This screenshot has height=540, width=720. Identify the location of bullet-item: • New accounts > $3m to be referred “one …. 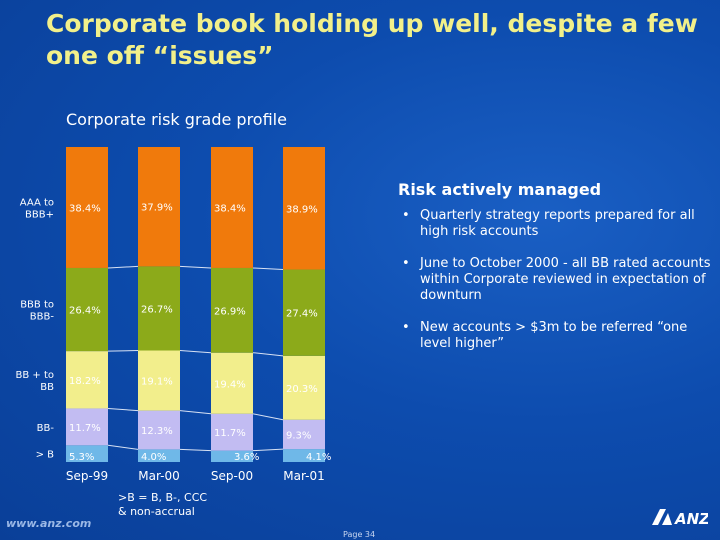
(557, 336).